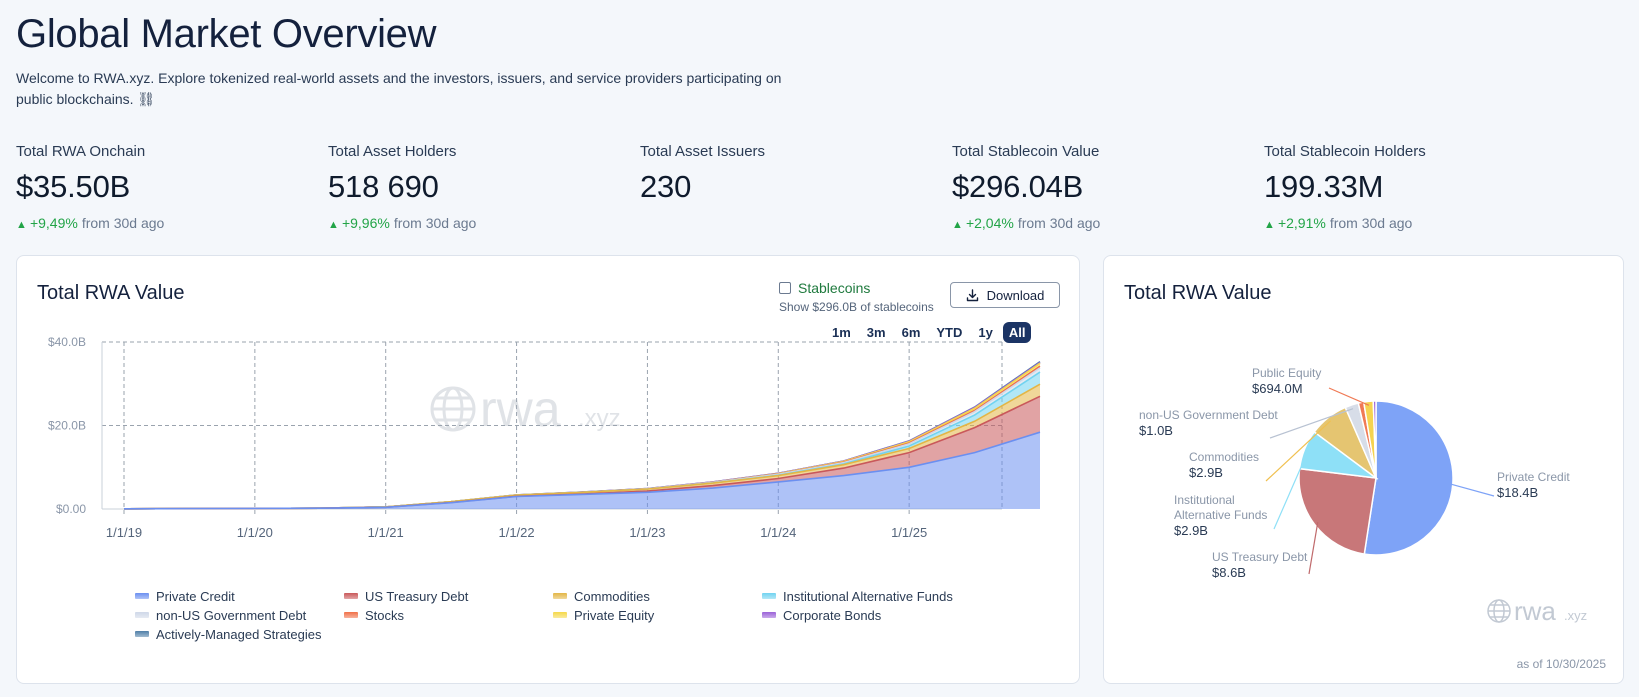  Describe the element at coordinates (1224, 457) in the screenshot. I see `pie-category-label: Commodities` at that location.